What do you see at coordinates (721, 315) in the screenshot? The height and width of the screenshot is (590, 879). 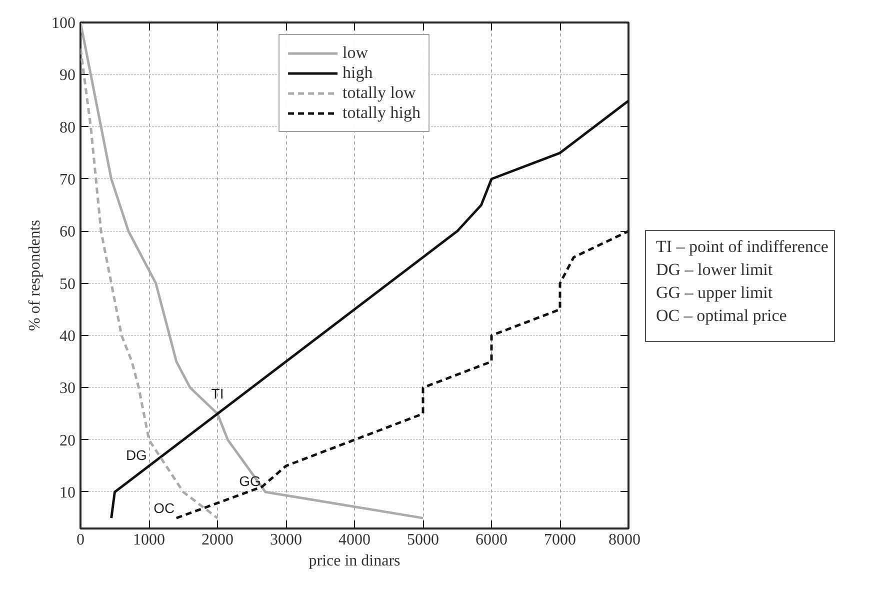 I see `text: OC – optimal price` at bounding box center [721, 315].